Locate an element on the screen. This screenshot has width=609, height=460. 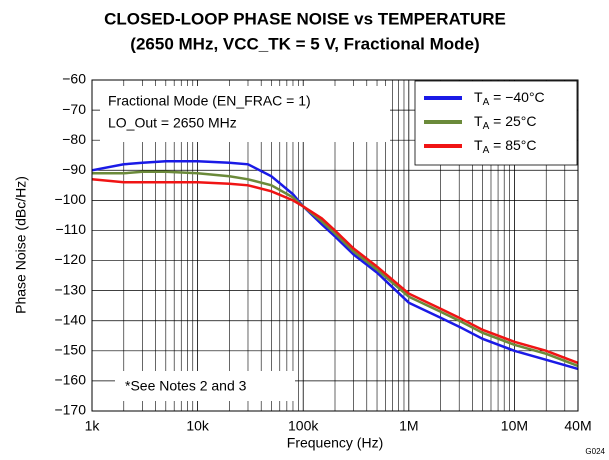
annotation-box is located at coordinates (245, 114).